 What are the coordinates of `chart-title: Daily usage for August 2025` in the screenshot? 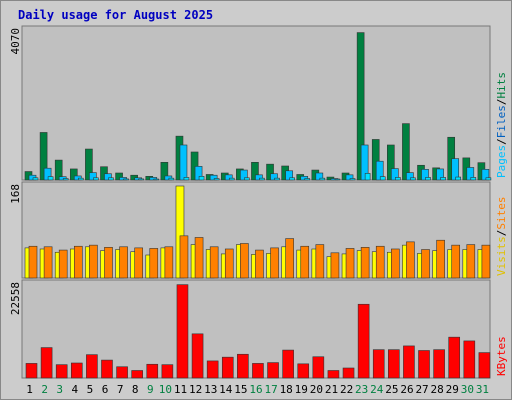 It's located at (116, 15).